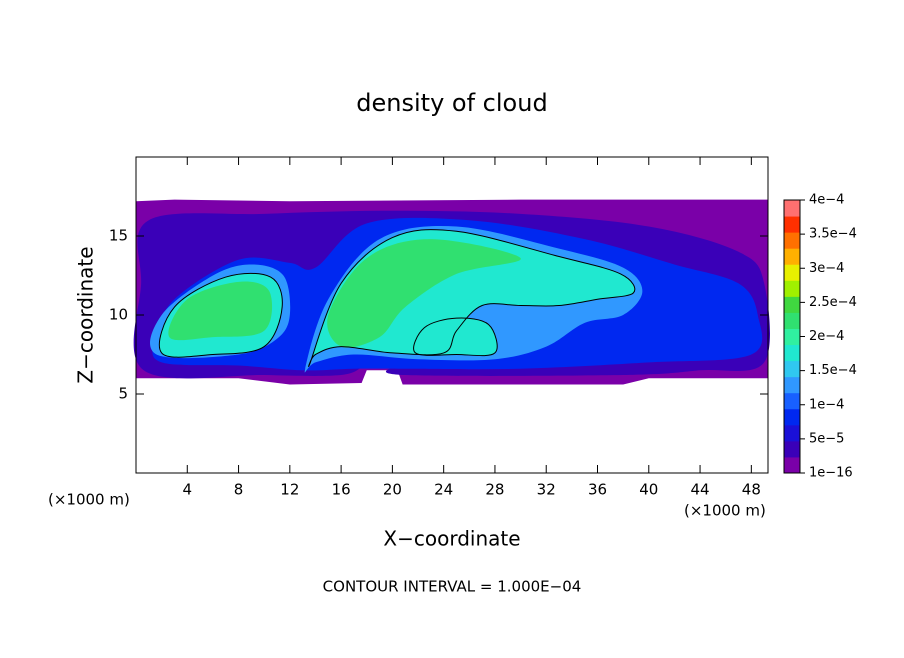  I want to click on colorbar-label: 1e−16, so click(831, 473).